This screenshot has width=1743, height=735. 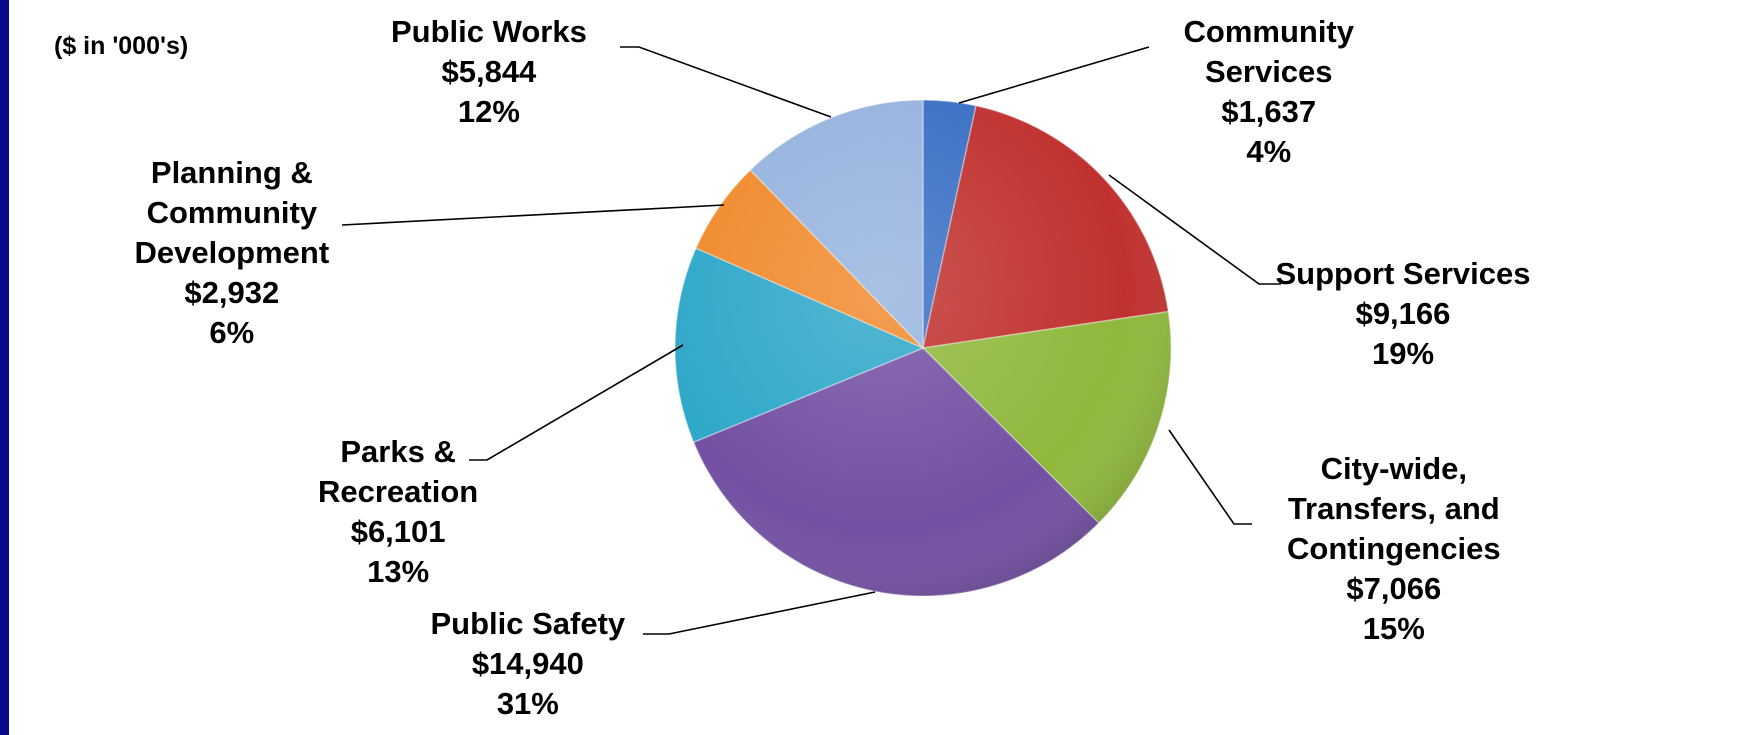 I want to click on slice-label: Public Works $5,844 12%, so click(x=489, y=72).